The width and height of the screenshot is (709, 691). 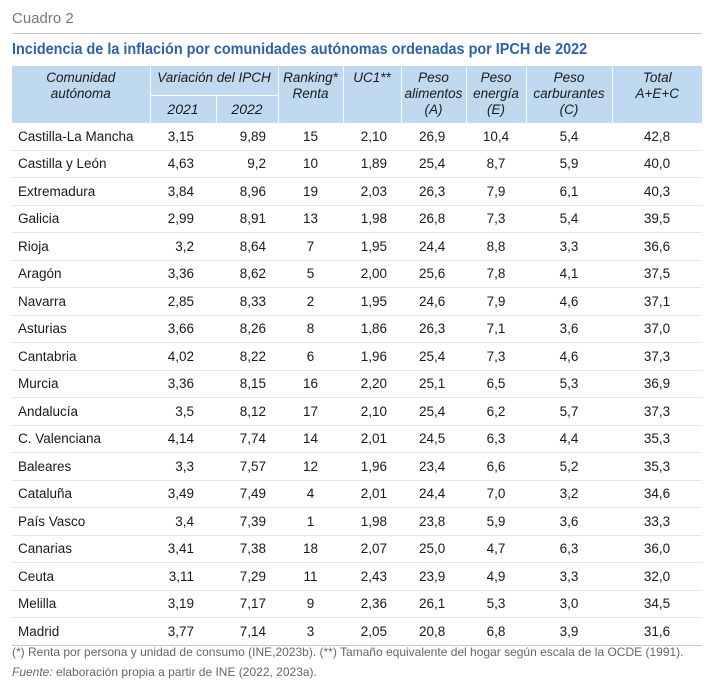 I want to click on cell-peso-alimentos: 24,4, so click(x=433, y=246).